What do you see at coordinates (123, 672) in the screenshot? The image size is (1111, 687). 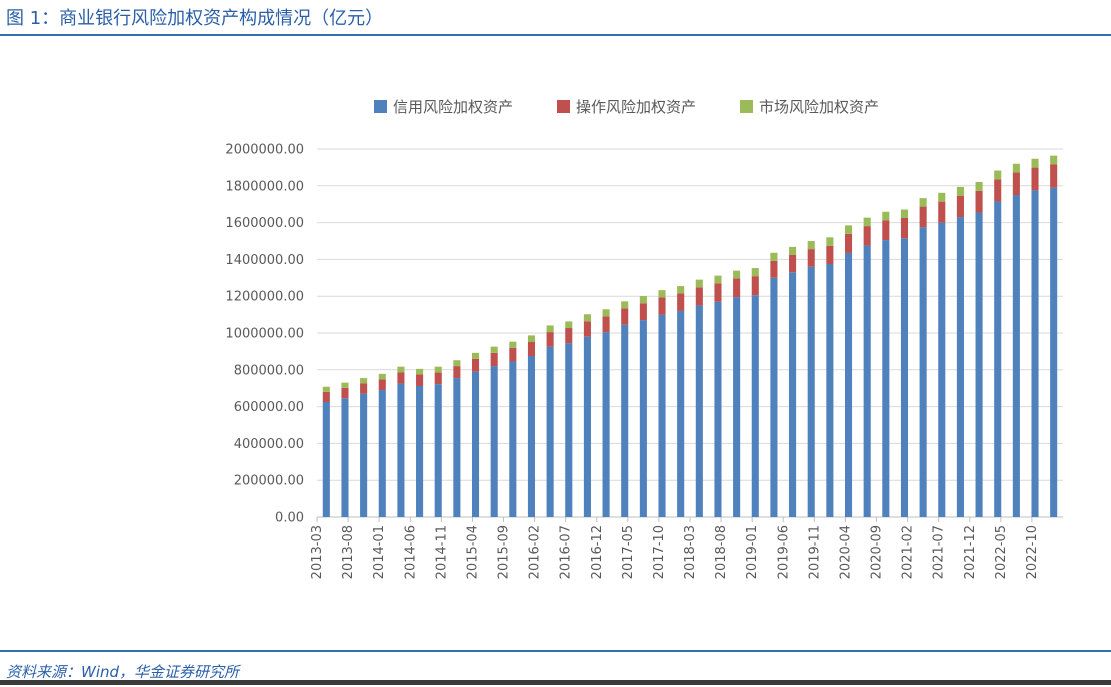 I see `source-note: 资料来源：Wind，华金证券研究所` at bounding box center [123, 672].